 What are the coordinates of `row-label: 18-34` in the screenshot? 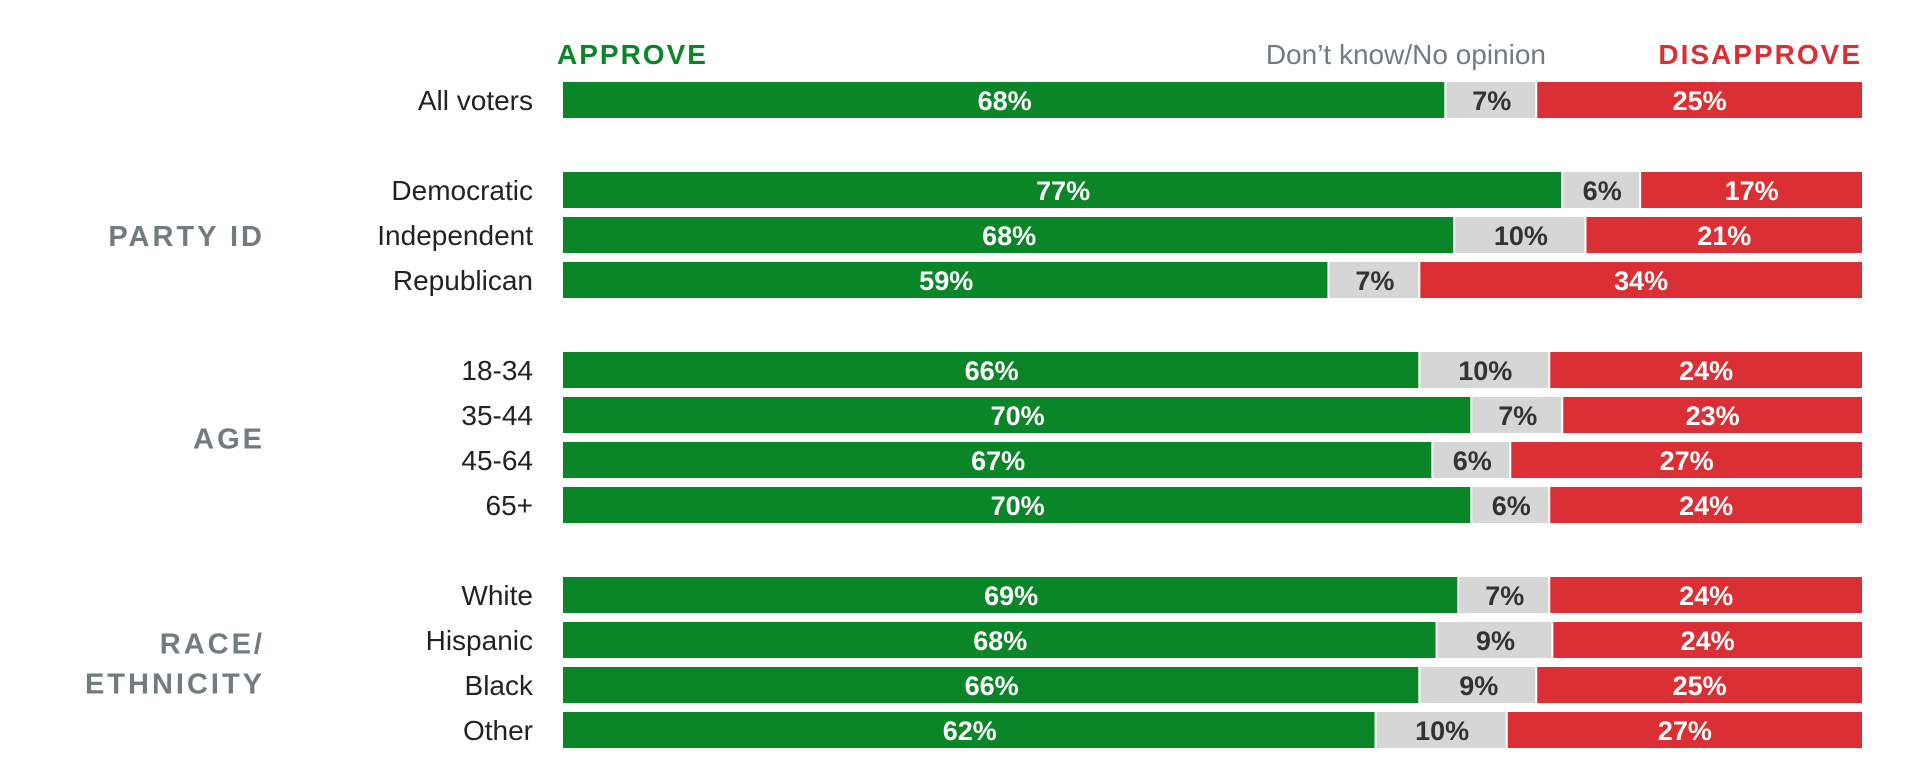 It's located at (497, 370).